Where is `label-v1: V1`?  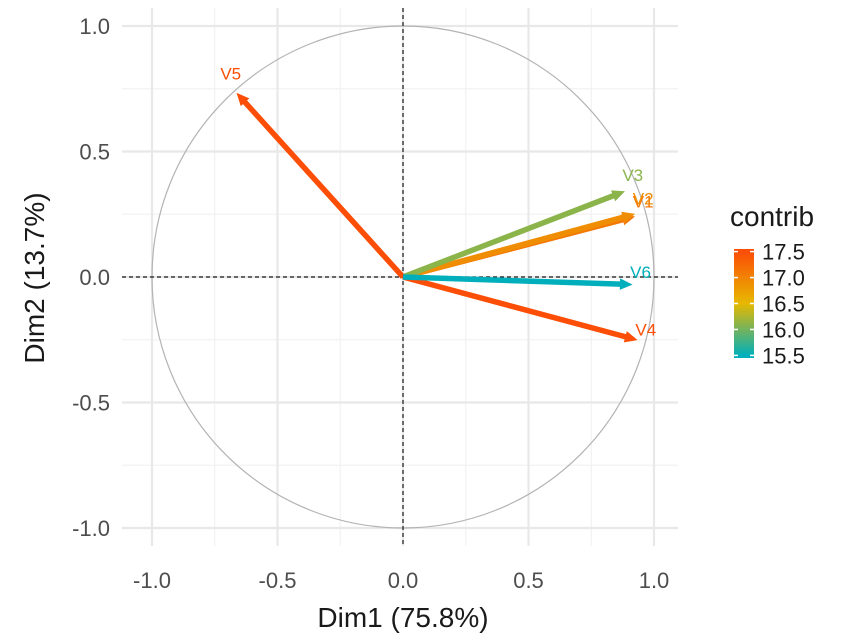 label-v1: V1 is located at coordinates (643, 201).